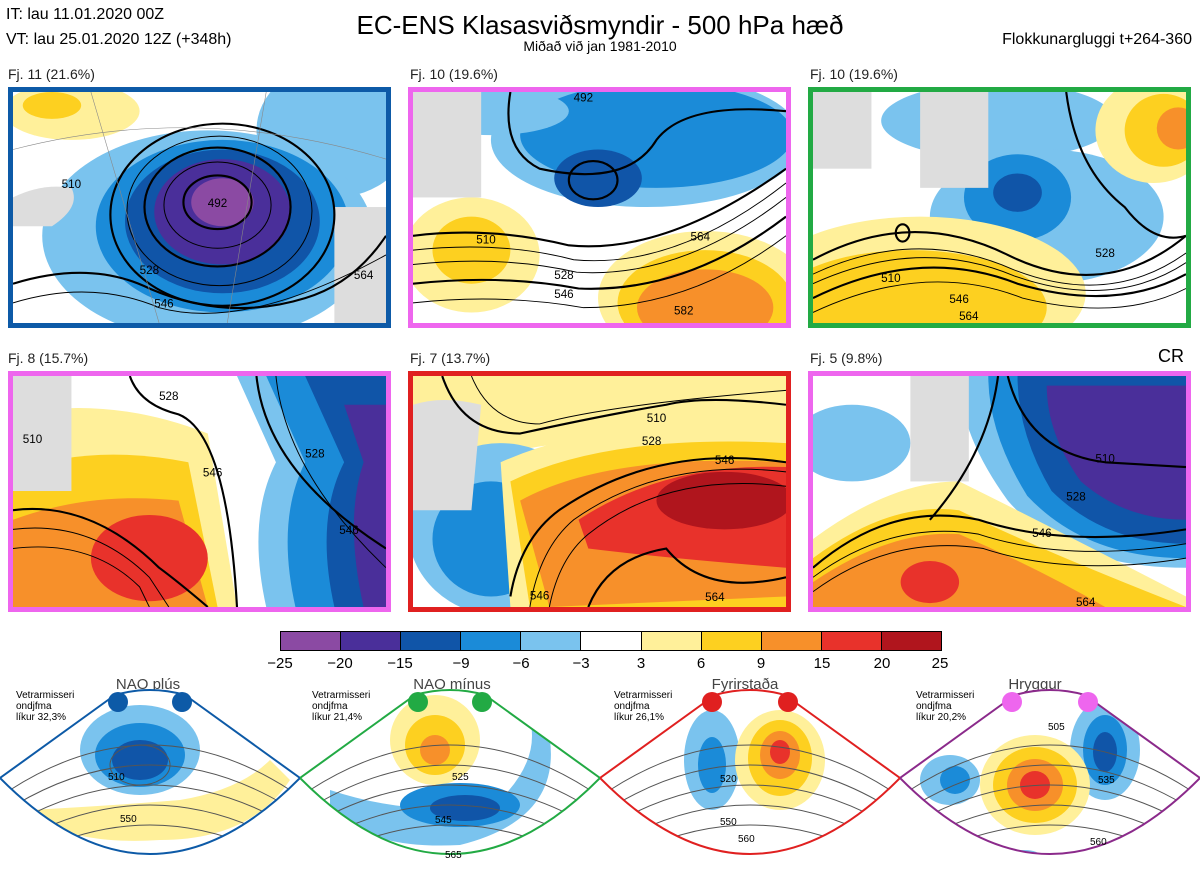 The image size is (1200, 871). I want to click on color-scale-bar, so click(611, 641).